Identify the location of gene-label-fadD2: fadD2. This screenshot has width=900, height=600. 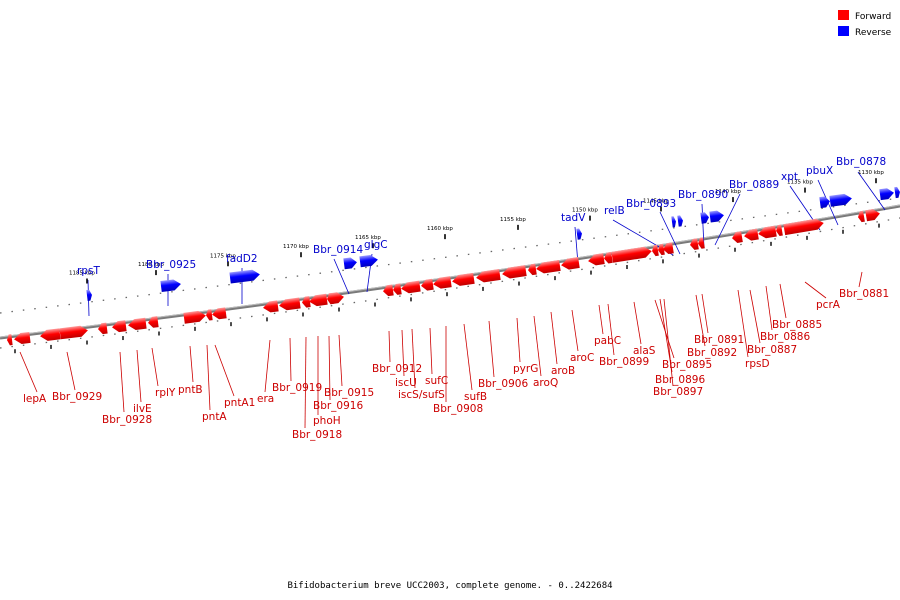
(242, 259).